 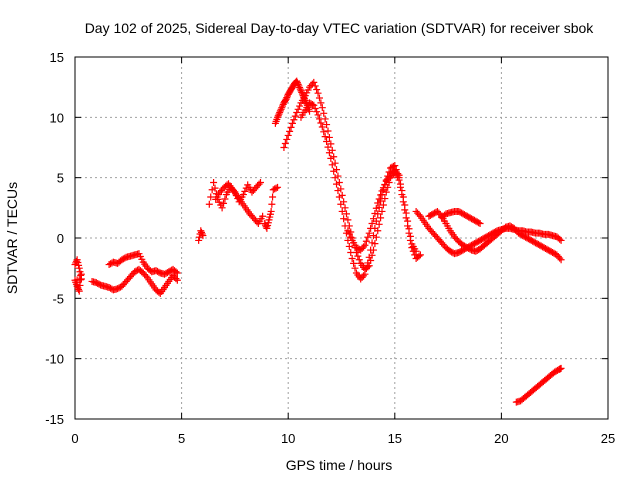 I want to click on x-tick-label: 25, so click(x=608, y=438).